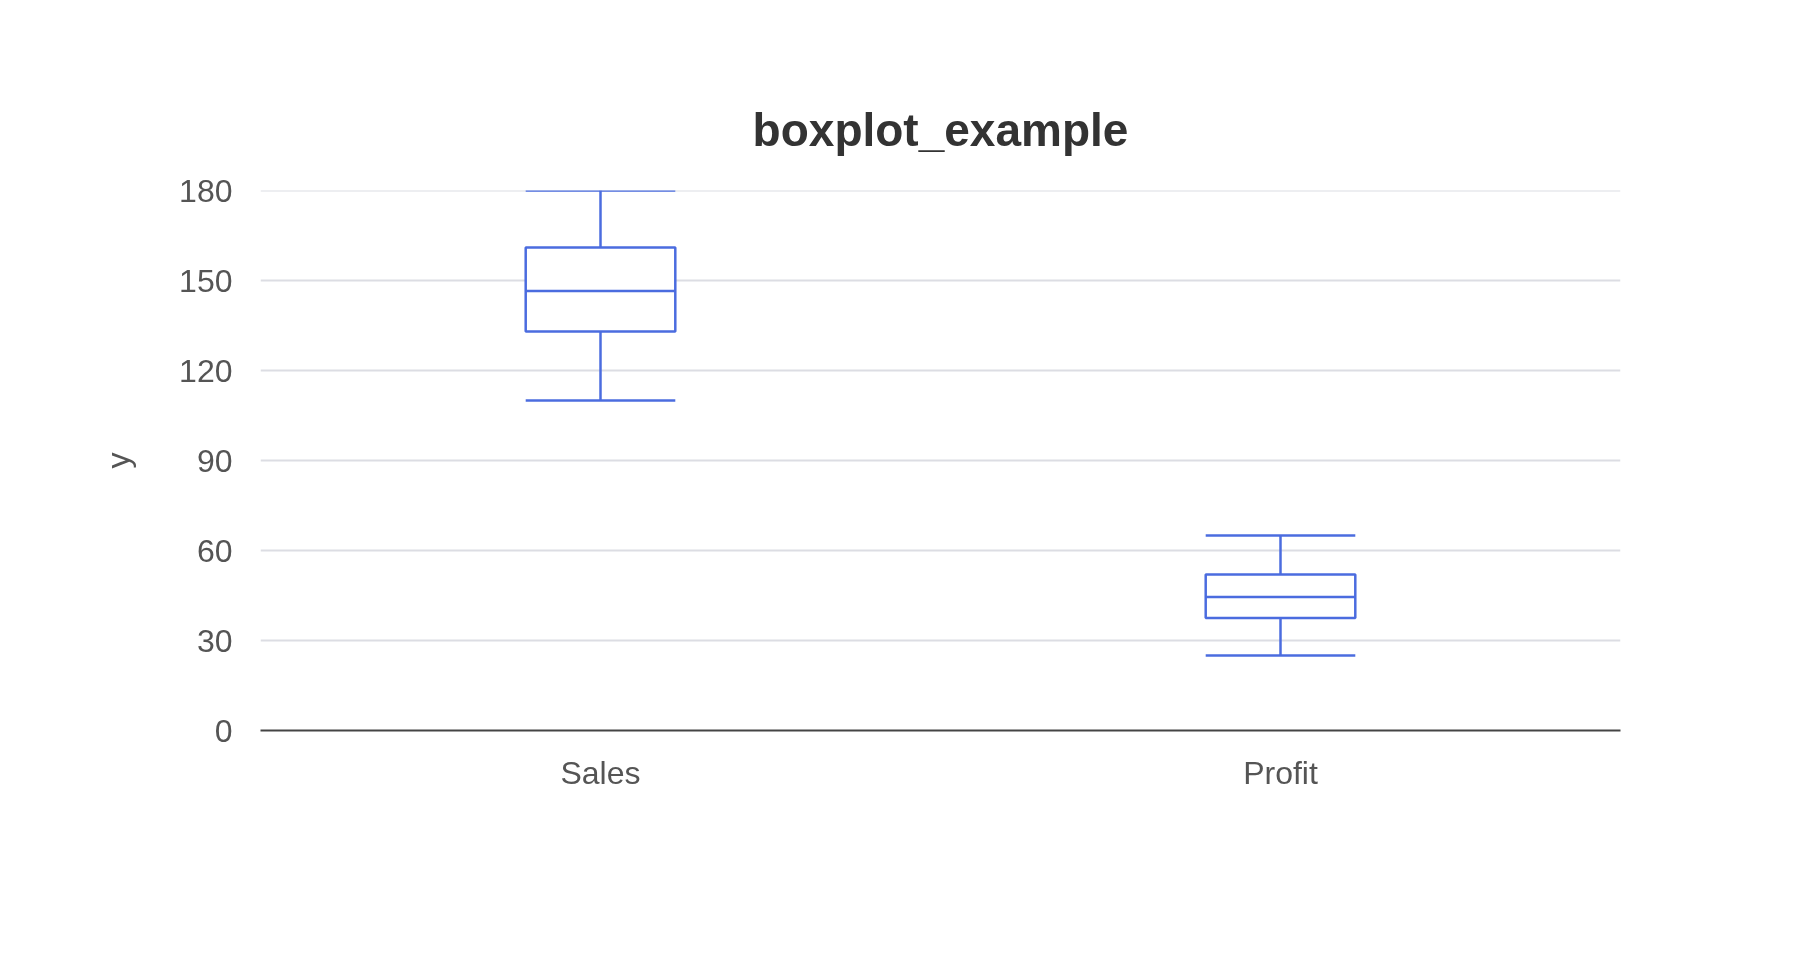 This screenshot has height=969, width=1809. What do you see at coordinates (206, 370) in the screenshot?
I see `y-tick-label: 120` at bounding box center [206, 370].